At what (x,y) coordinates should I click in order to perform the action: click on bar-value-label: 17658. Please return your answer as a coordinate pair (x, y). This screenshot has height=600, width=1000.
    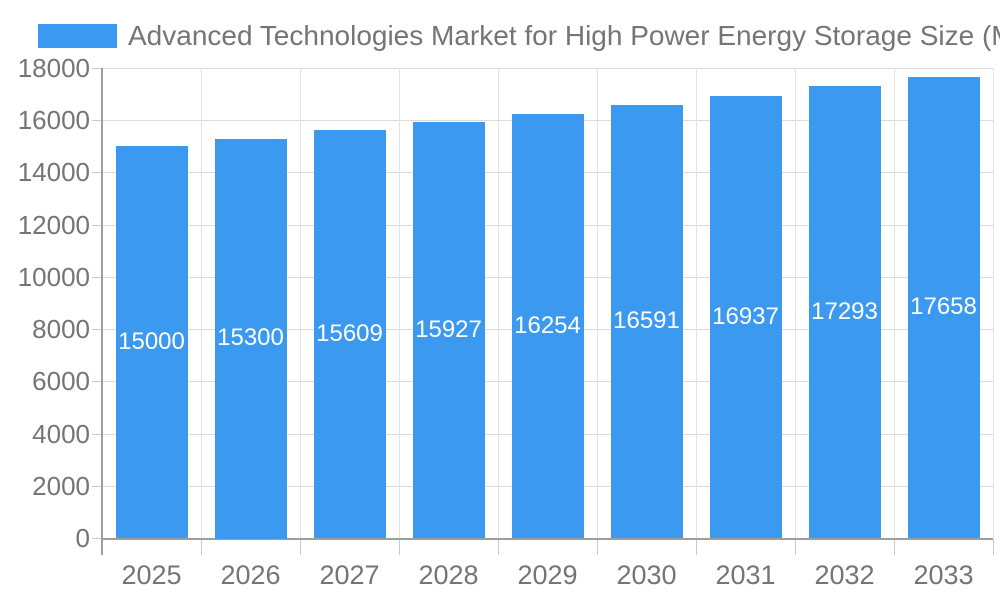
    Looking at the image, I should click on (943, 306).